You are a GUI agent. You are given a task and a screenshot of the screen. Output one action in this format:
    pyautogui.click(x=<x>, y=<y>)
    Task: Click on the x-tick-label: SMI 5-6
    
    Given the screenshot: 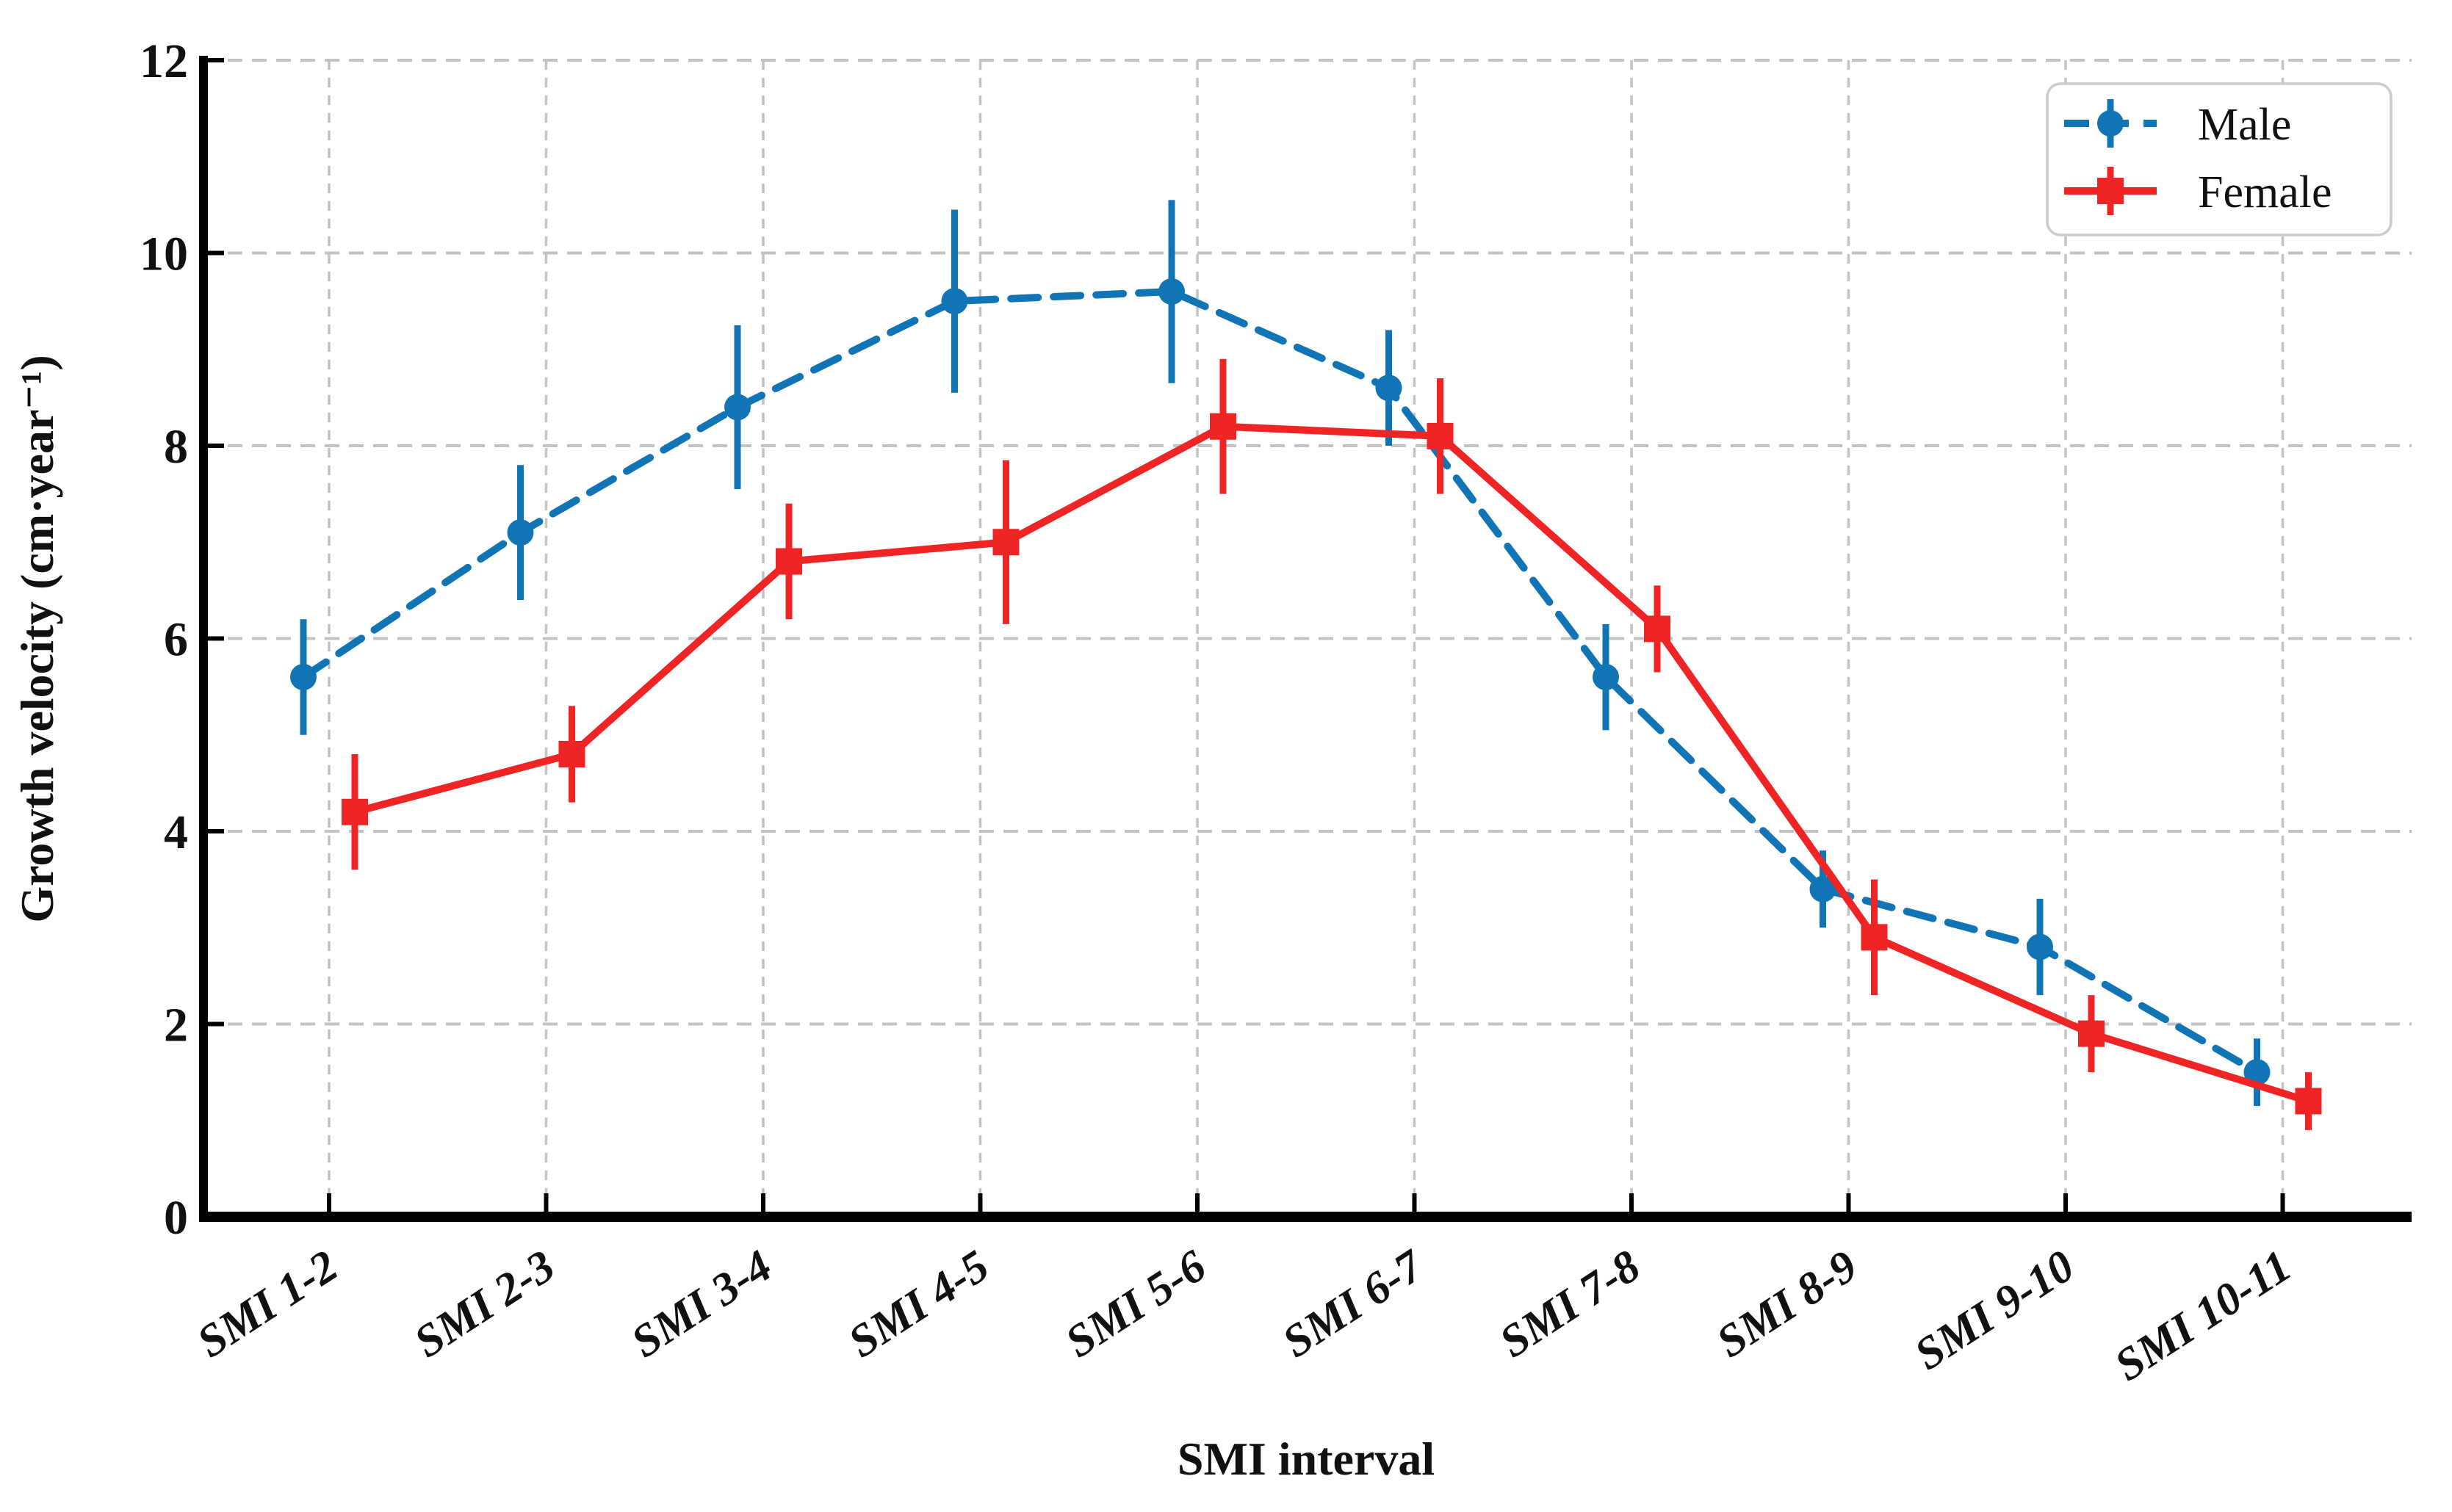 What is the action you would take?
    pyautogui.click(x=1136, y=1304)
    